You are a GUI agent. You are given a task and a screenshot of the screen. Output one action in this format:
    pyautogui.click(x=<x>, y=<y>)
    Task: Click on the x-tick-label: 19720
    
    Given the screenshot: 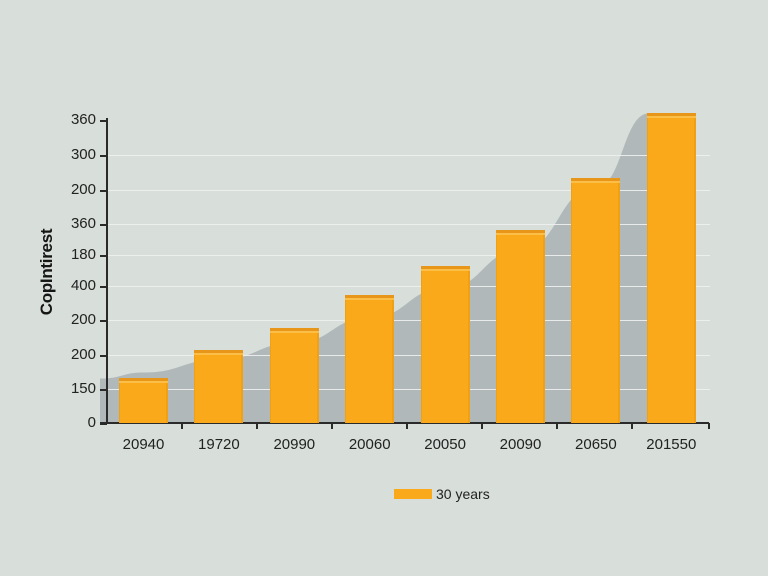 What is the action you would take?
    pyautogui.click(x=219, y=444)
    